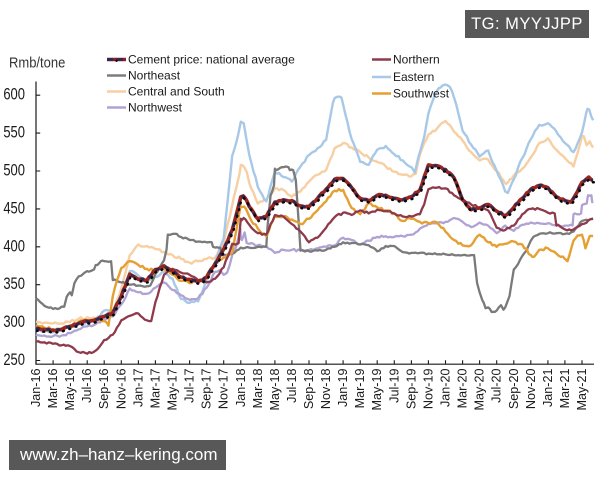  Describe the element at coordinates (258, 389) in the screenshot. I see `svg-text: Mar-18` at that location.